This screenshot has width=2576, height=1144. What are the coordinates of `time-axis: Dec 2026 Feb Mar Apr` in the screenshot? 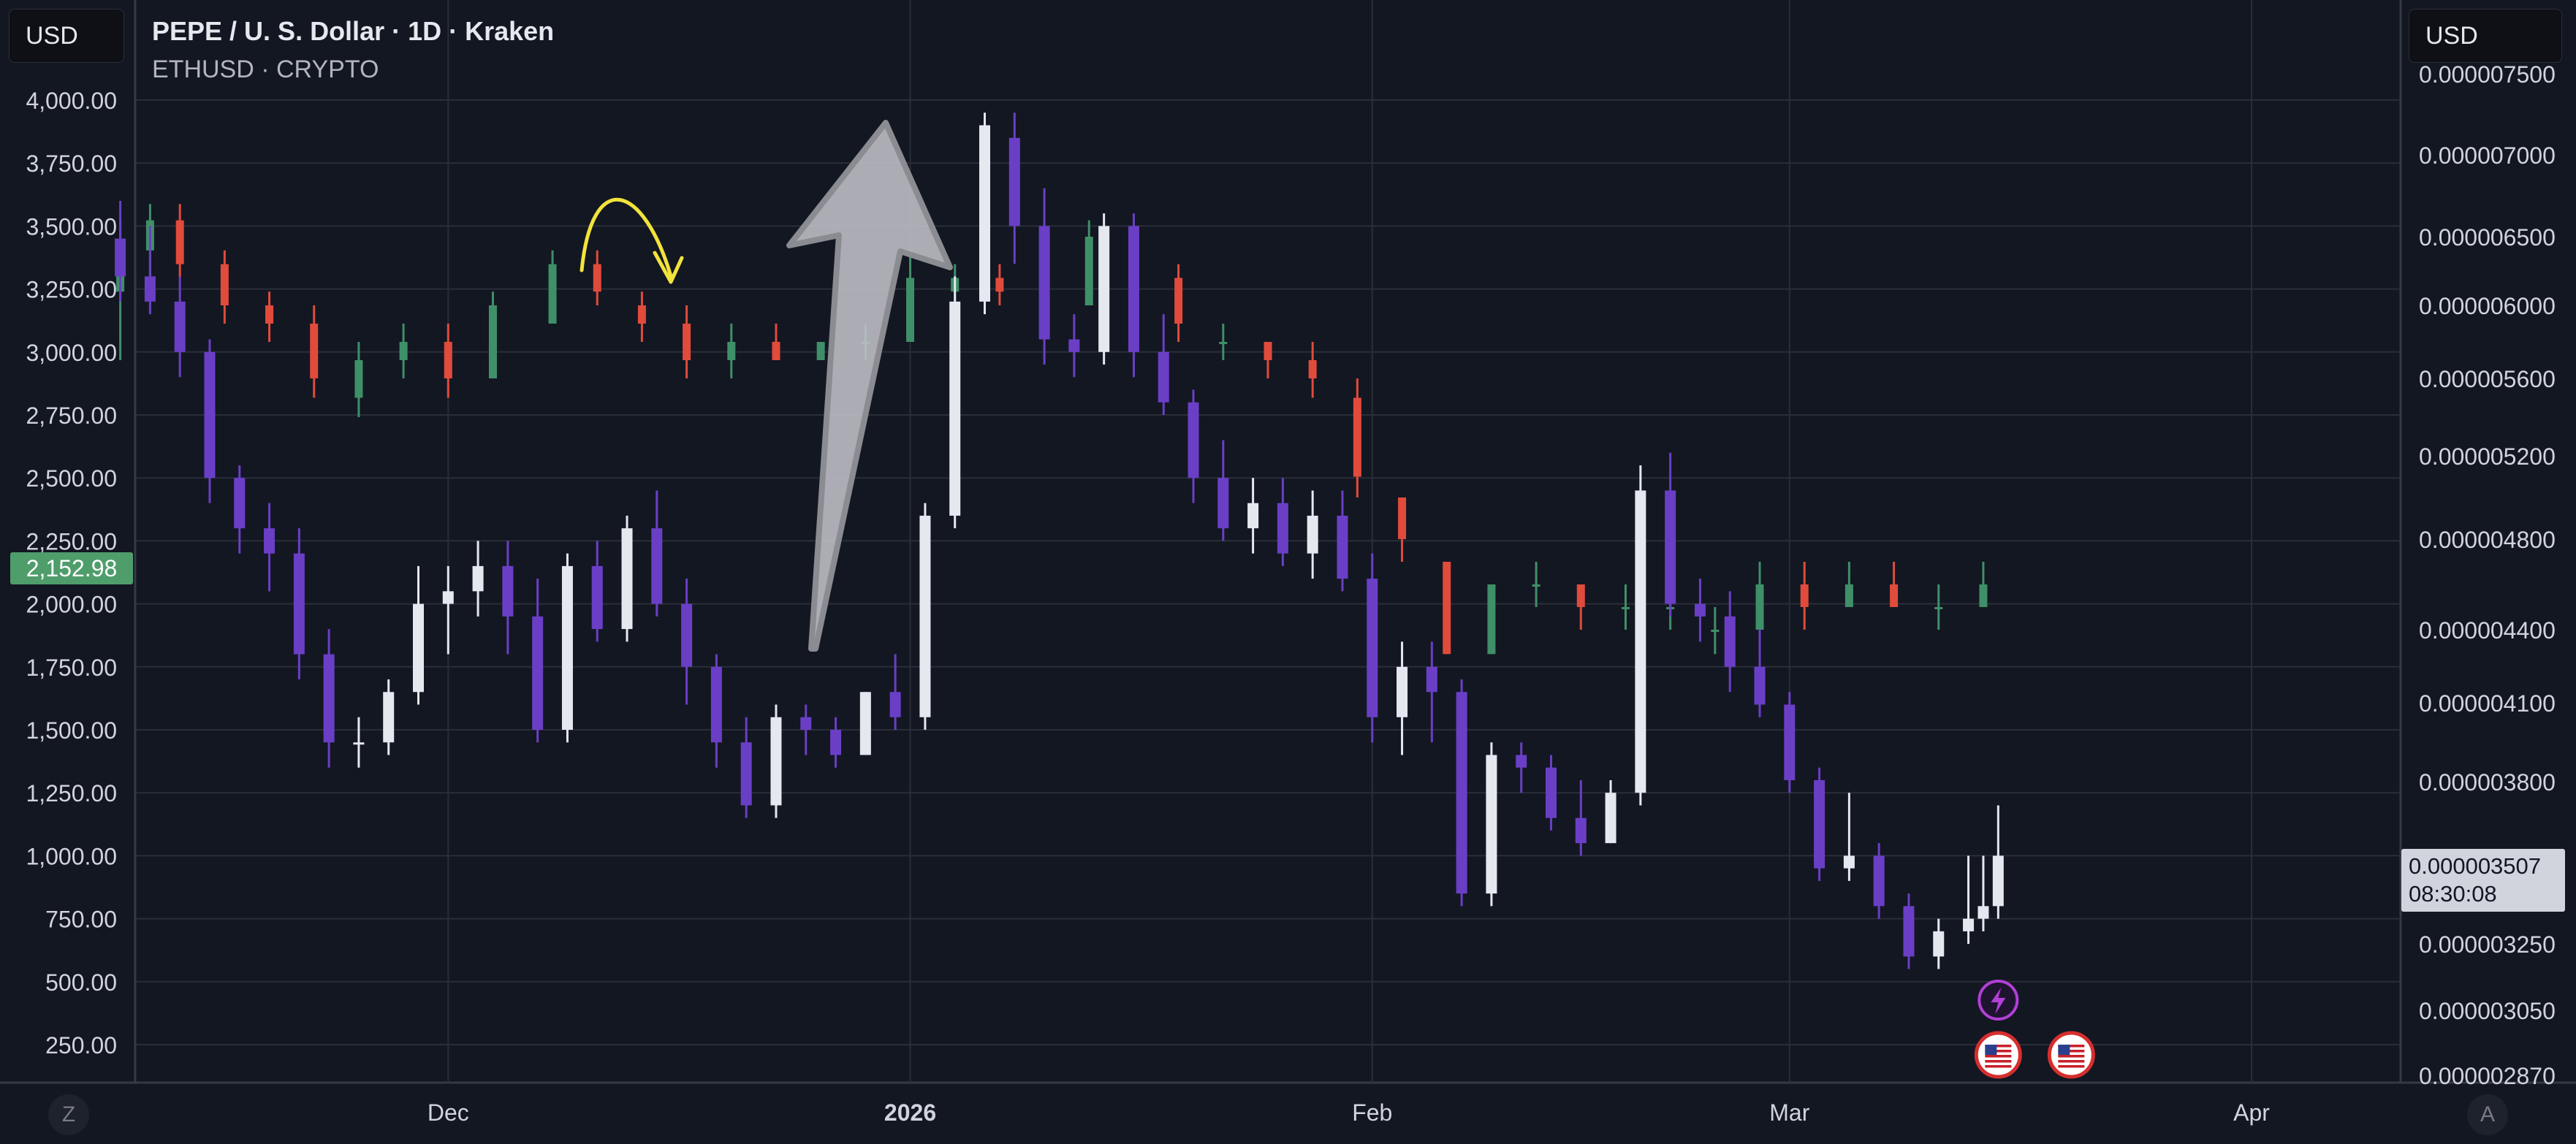 It's located at (1349, 1112).